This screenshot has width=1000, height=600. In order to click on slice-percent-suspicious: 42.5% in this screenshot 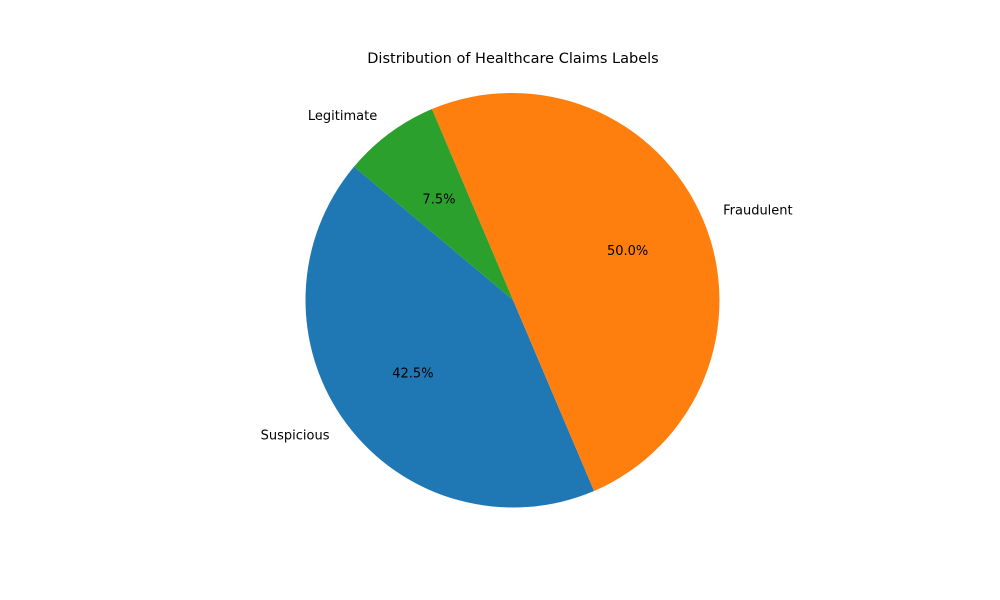, I will do `click(412, 374)`.